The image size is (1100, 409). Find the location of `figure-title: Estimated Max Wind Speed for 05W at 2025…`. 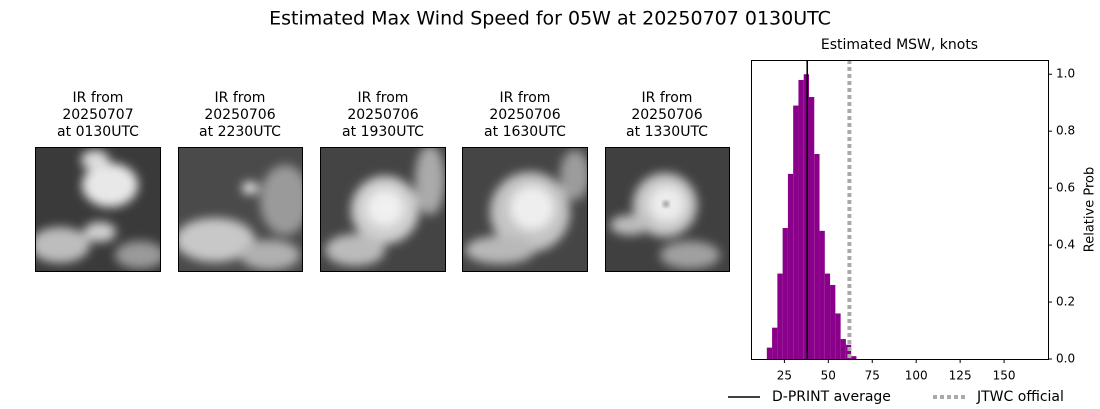

figure-title: Estimated Max Wind Speed for 05W at 2025… is located at coordinates (550, 19).